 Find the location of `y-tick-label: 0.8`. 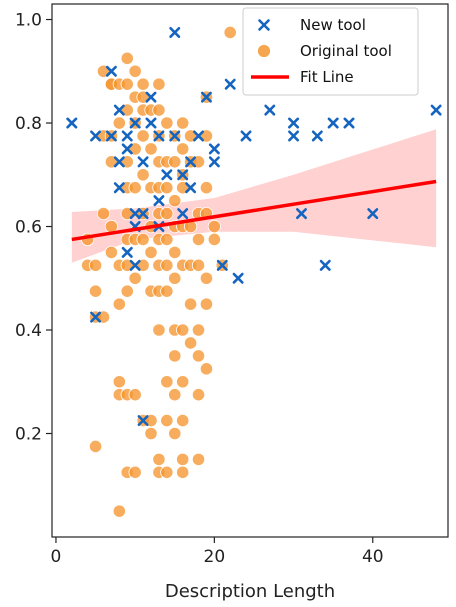

y-tick-label: 0.8 is located at coordinates (28, 124).